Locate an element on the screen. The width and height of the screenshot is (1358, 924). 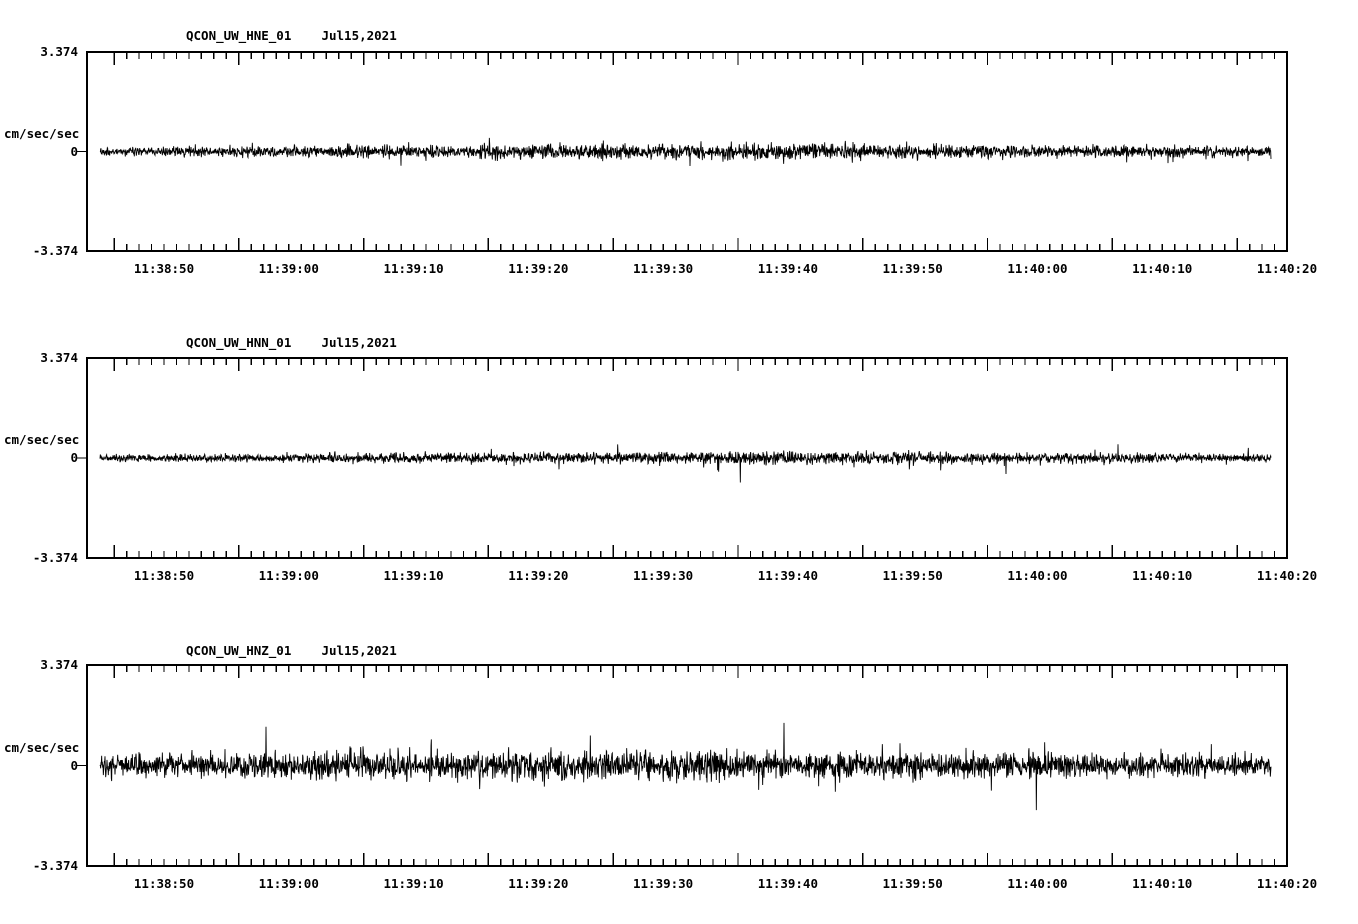
panel-title: QCON_UW_HNN_01 Jul15,2021 is located at coordinates (291, 342).